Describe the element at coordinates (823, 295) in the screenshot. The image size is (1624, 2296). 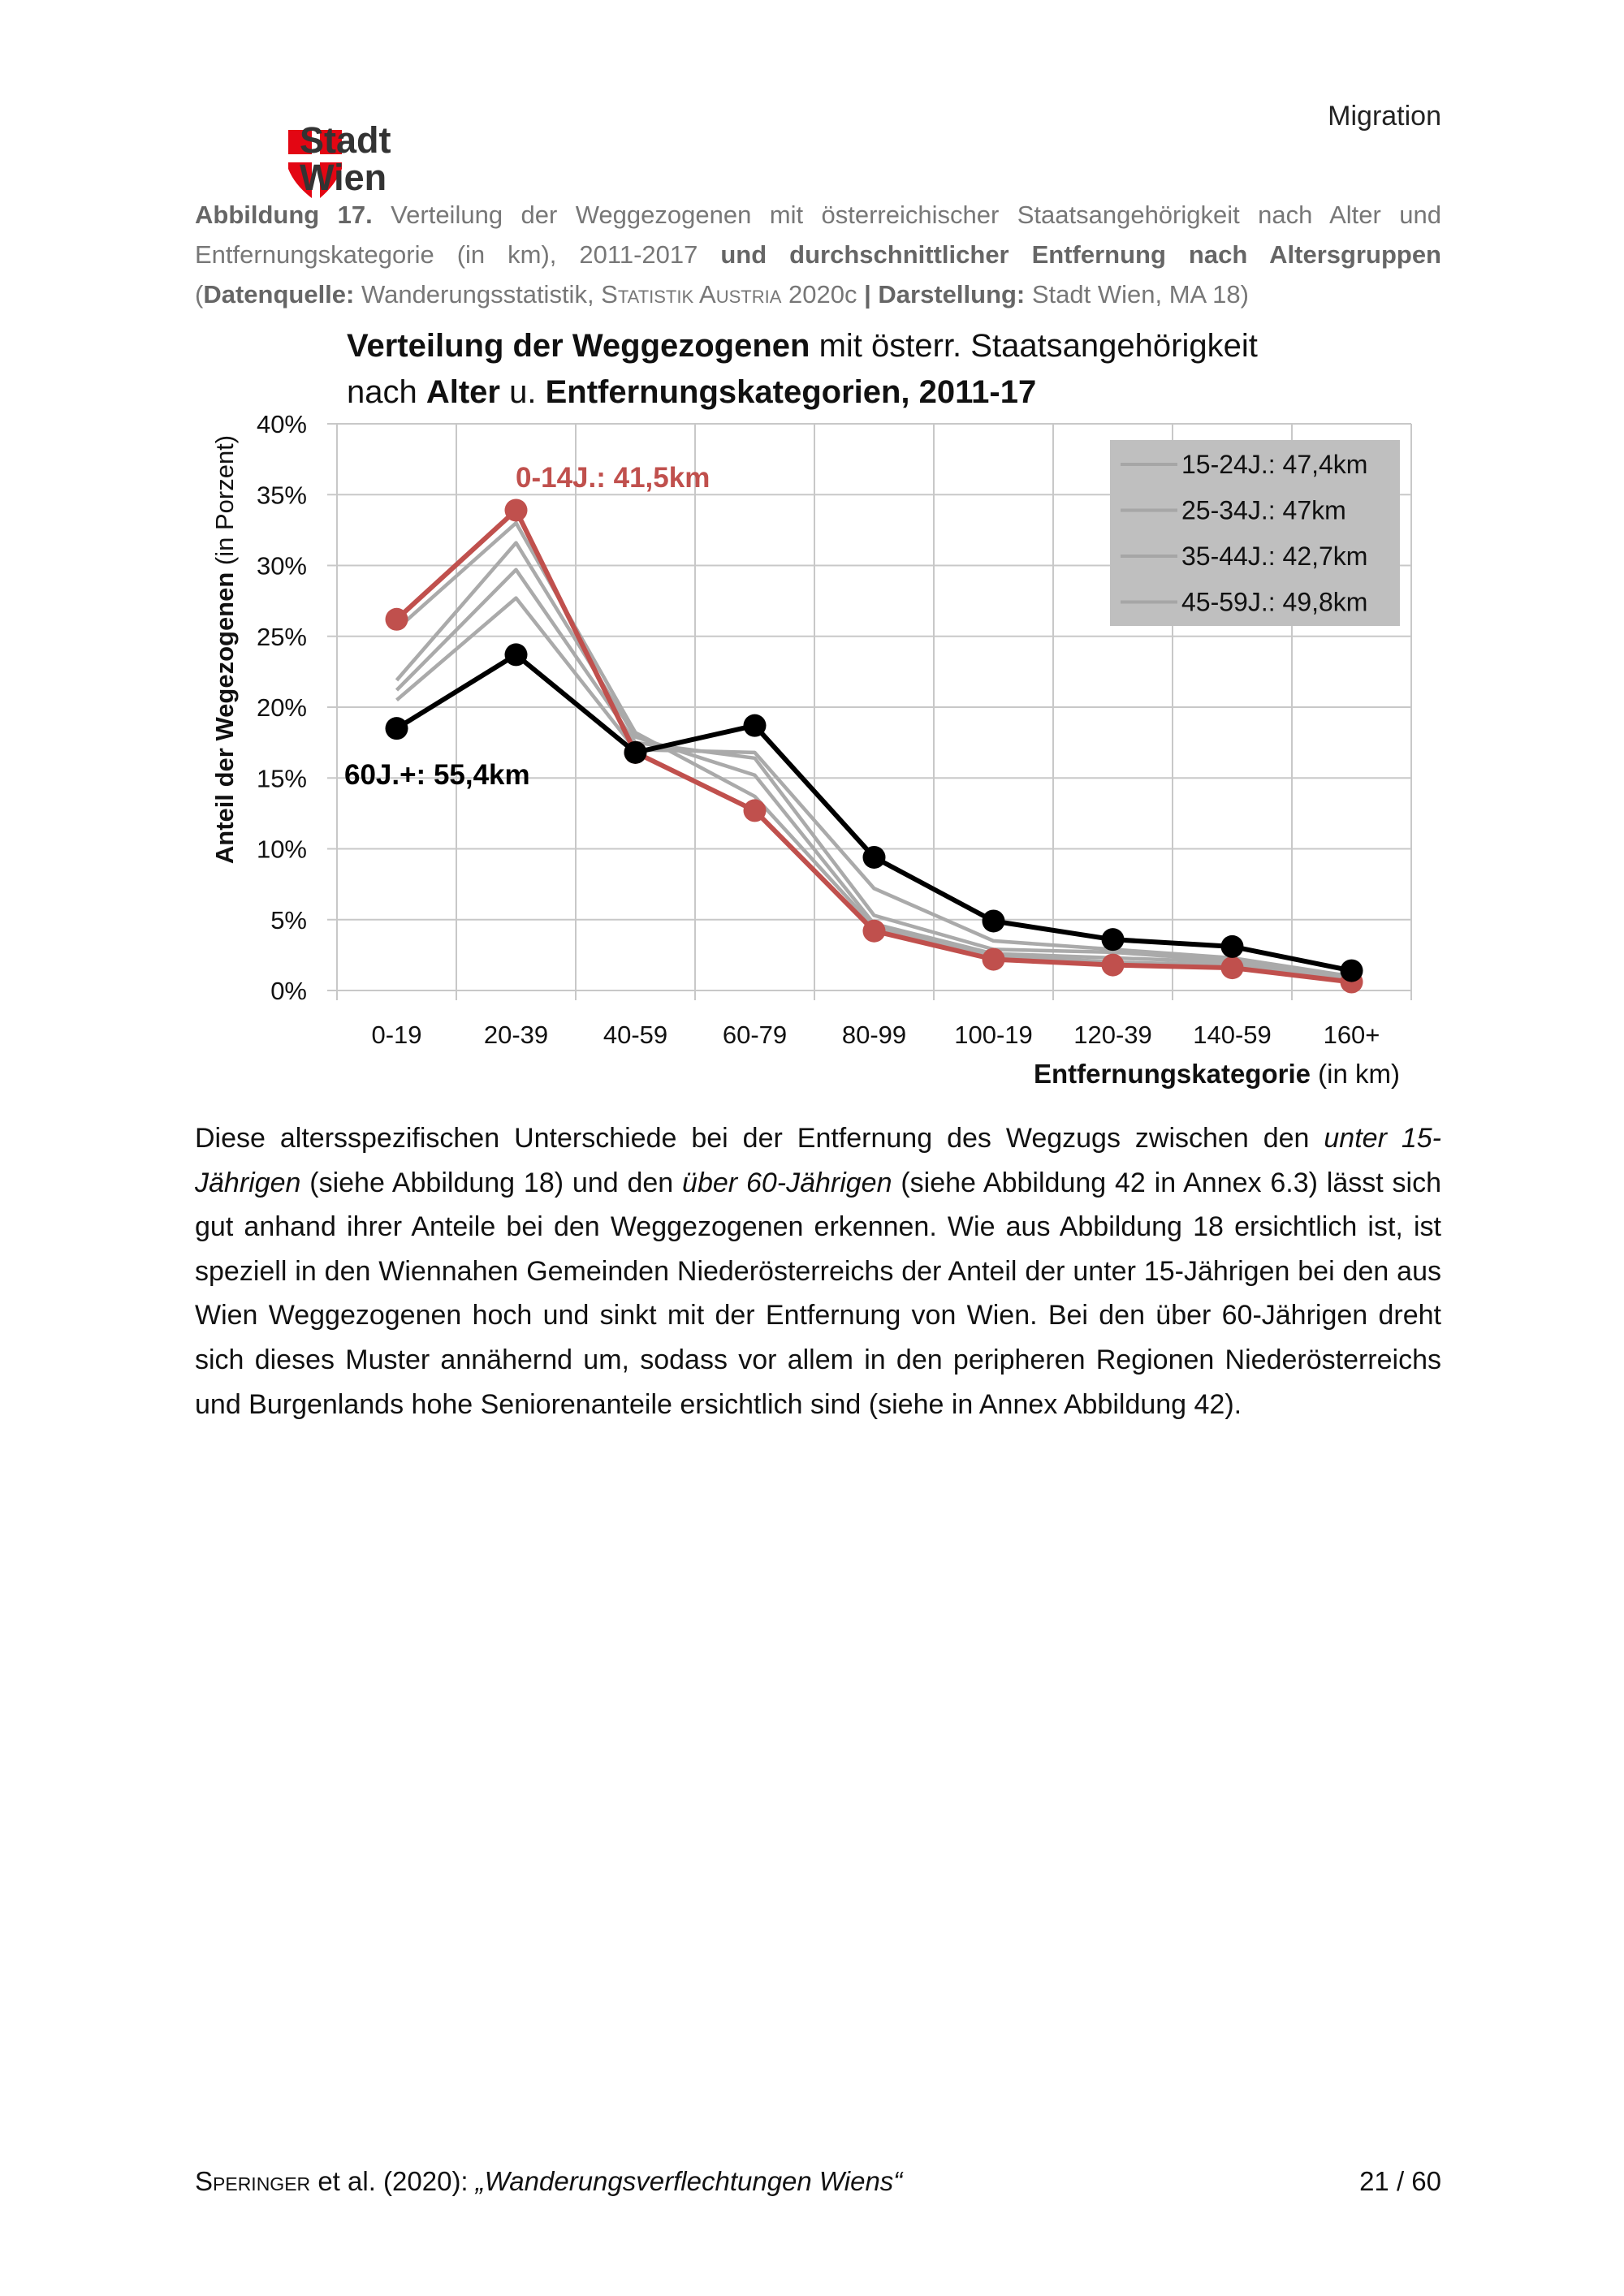
I see `caption-source-year: 2020c` at that location.